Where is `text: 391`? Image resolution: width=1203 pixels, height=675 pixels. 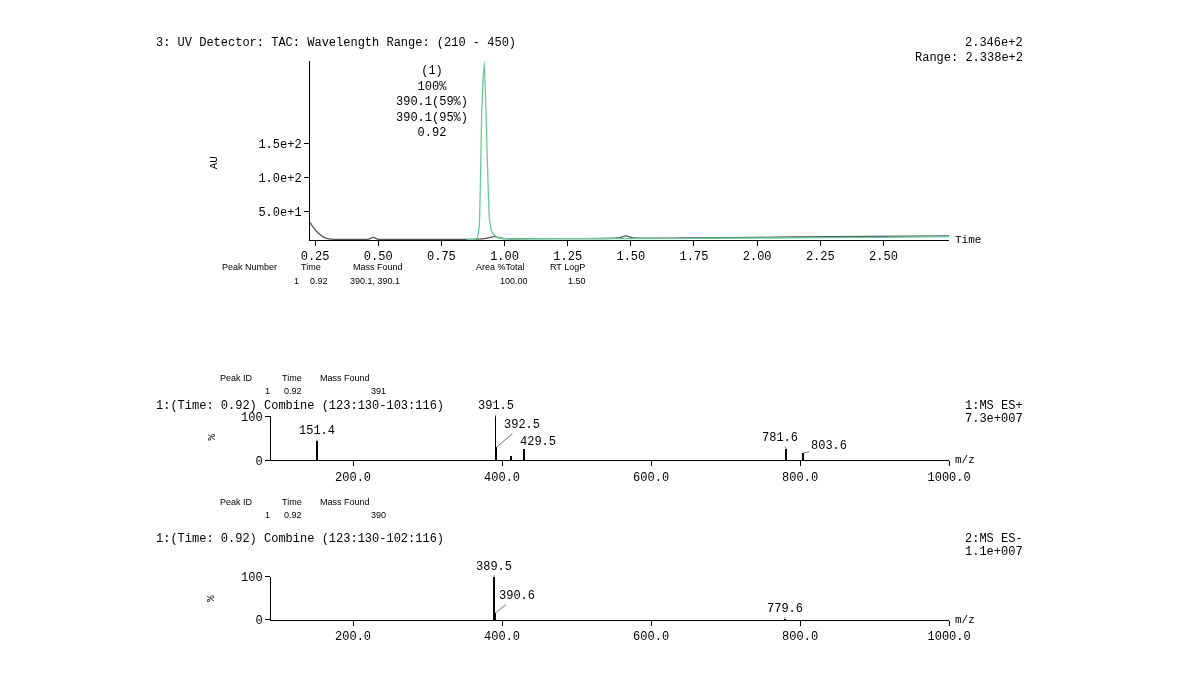
text: 391 is located at coordinates (379, 391).